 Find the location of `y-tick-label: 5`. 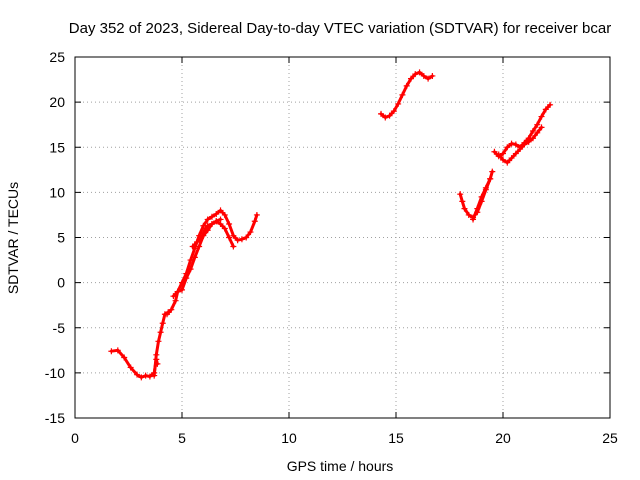

y-tick-label: 5 is located at coordinates (61, 238).